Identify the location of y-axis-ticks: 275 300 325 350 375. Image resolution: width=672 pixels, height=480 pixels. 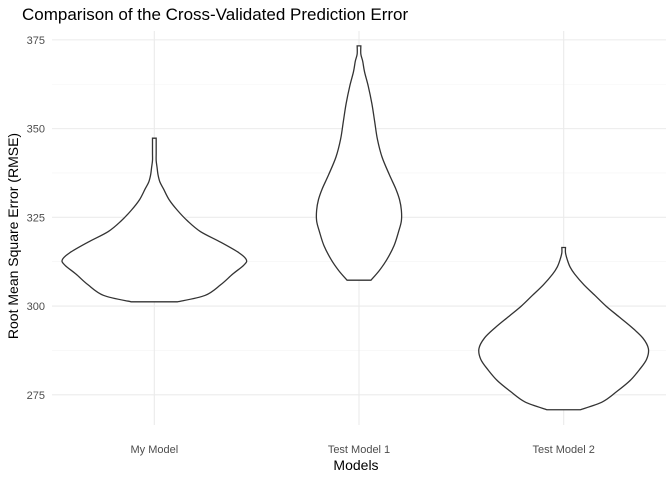
(36, 218).